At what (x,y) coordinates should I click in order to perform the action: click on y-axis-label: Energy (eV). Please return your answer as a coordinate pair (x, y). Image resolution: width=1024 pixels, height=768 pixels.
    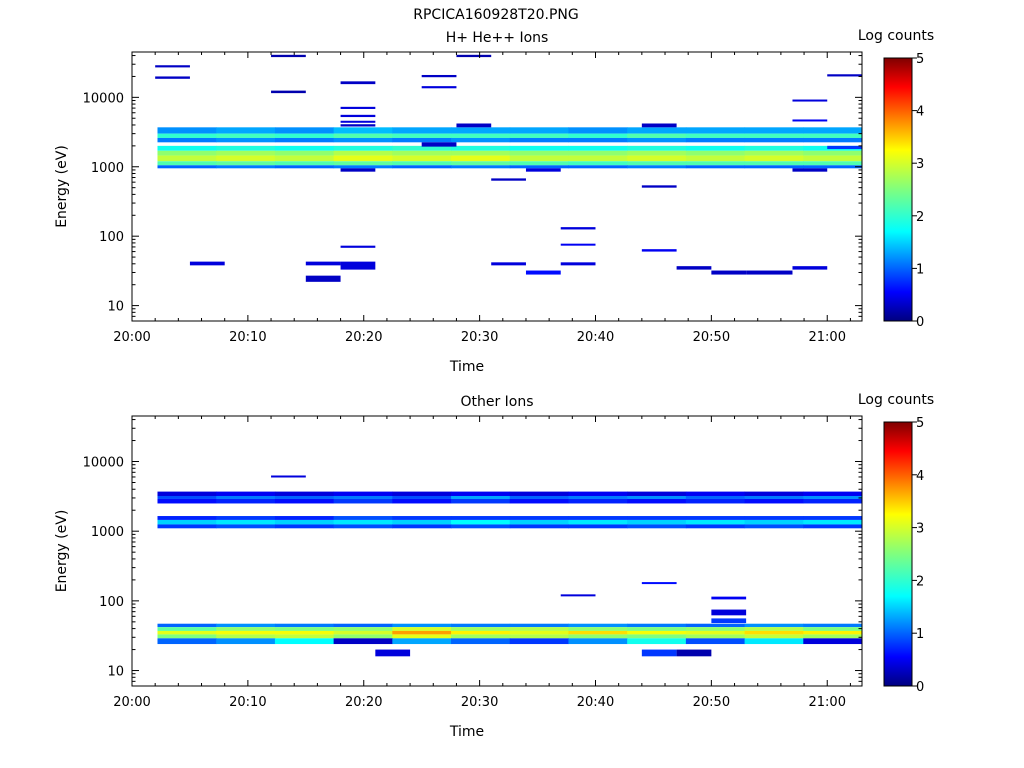
    Looking at the image, I should click on (62, 186).